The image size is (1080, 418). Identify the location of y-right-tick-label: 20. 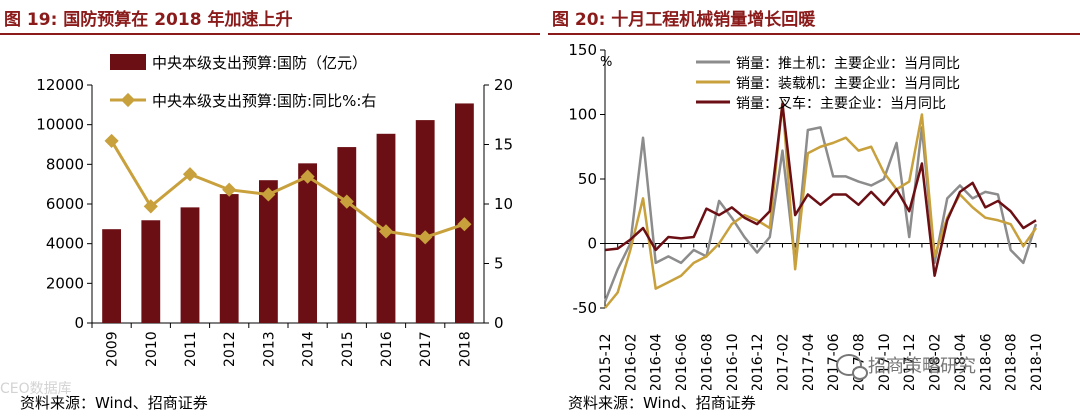
(503, 85).